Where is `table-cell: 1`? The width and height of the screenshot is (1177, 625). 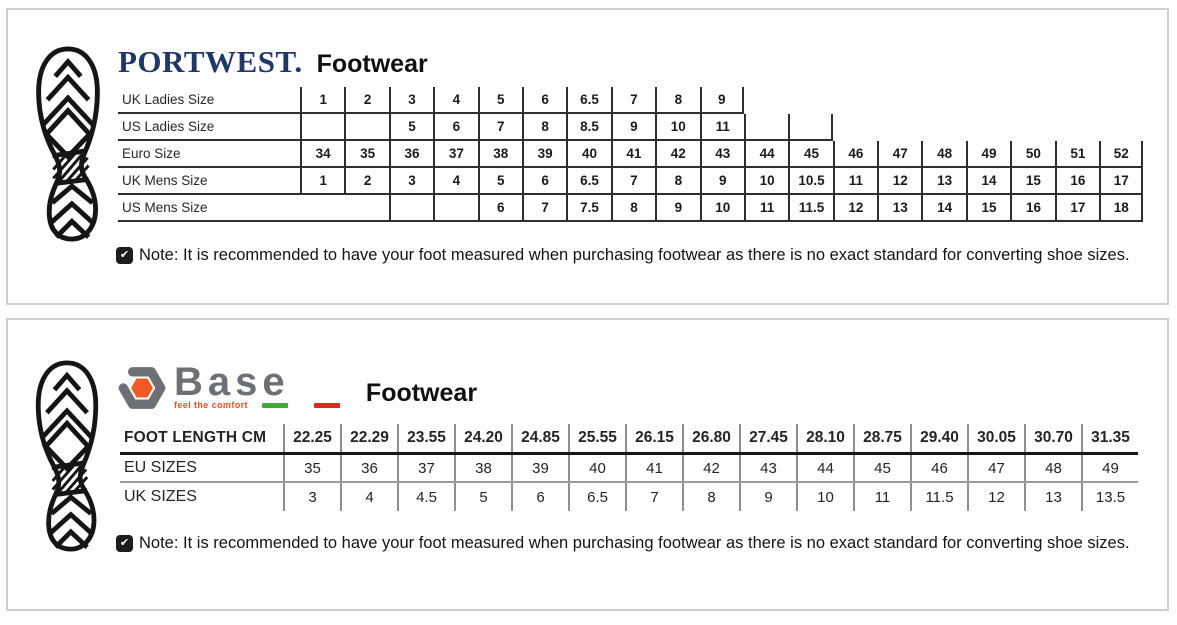 table-cell: 1 is located at coordinates (322, 100).